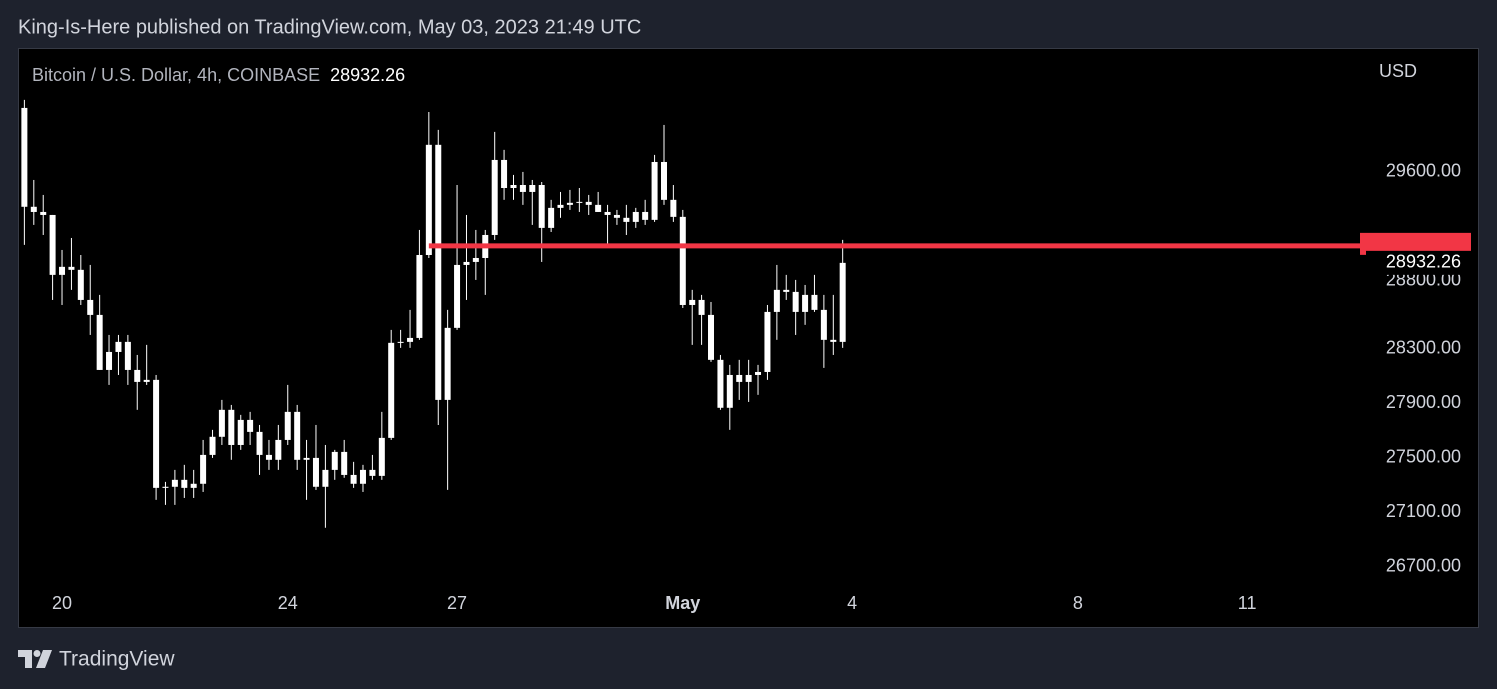 This screenshot has width=1497, height=689. What do you see at coordinates (1398, 71) in the screenshot?
I see `currency-label: USD` at bounding box center [1398, 71].